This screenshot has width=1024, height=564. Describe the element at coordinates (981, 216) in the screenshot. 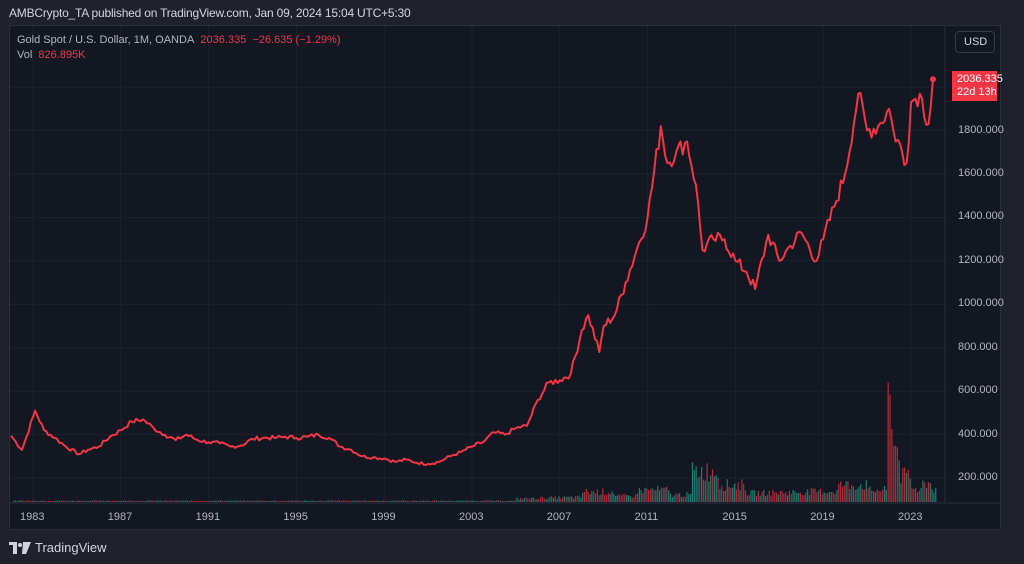

I see `price-tick-label: 1400.000` at that location.